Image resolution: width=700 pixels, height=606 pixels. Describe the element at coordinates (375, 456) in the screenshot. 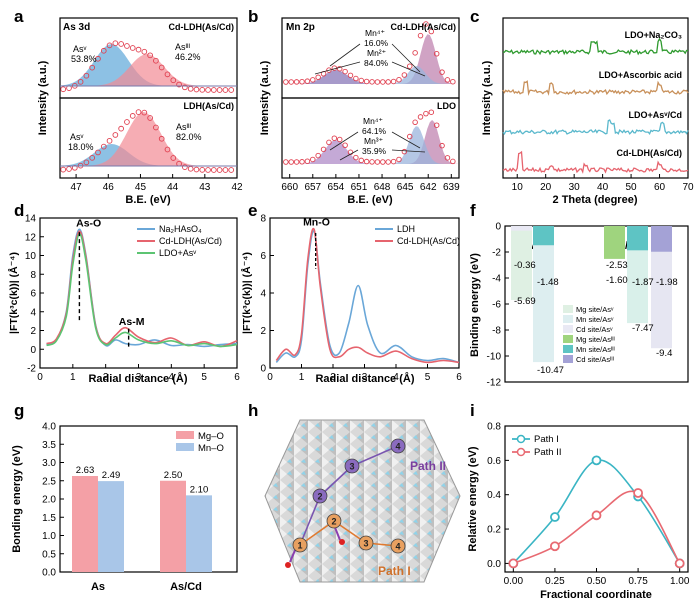

I see `panel-h-path-arrow` at that location.